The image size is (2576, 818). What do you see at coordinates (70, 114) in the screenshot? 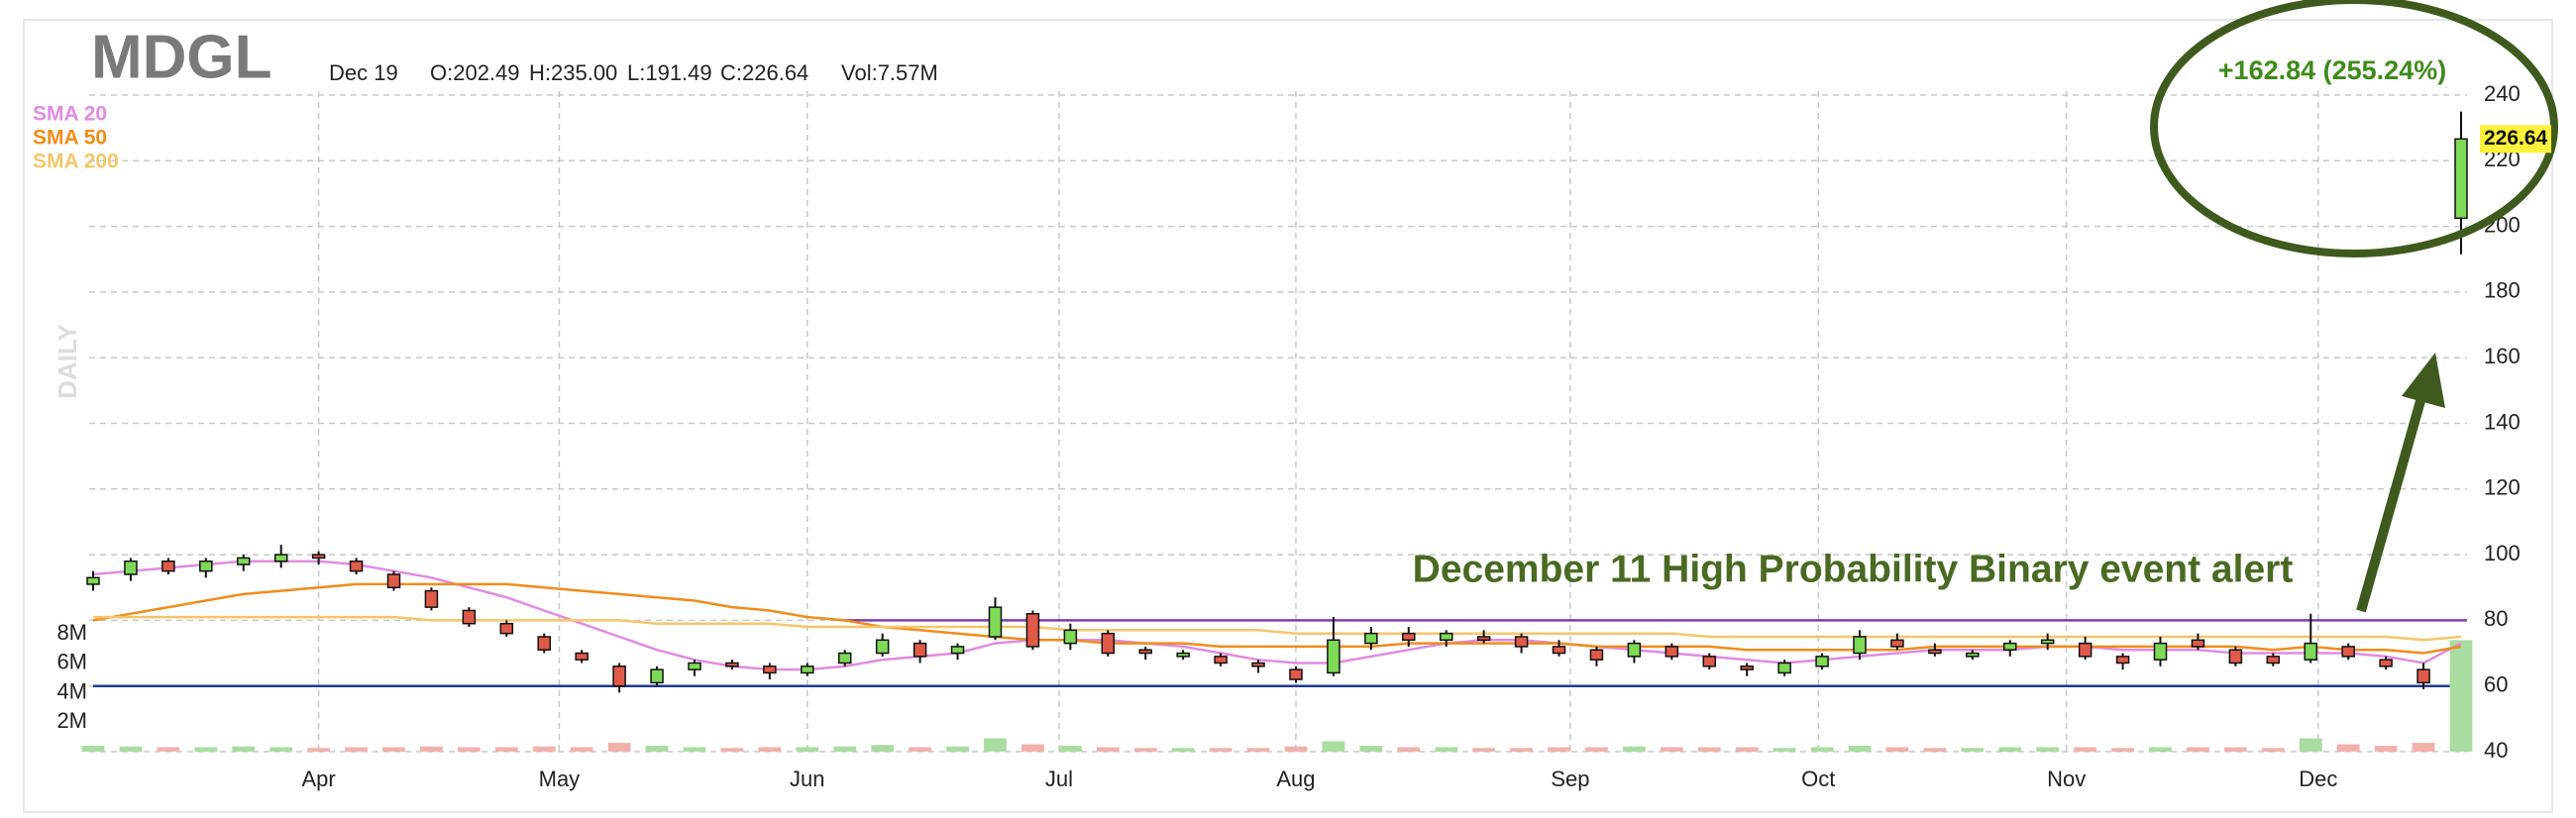
I see `legend-label: SMA 20` at bounding box center [70, 114].